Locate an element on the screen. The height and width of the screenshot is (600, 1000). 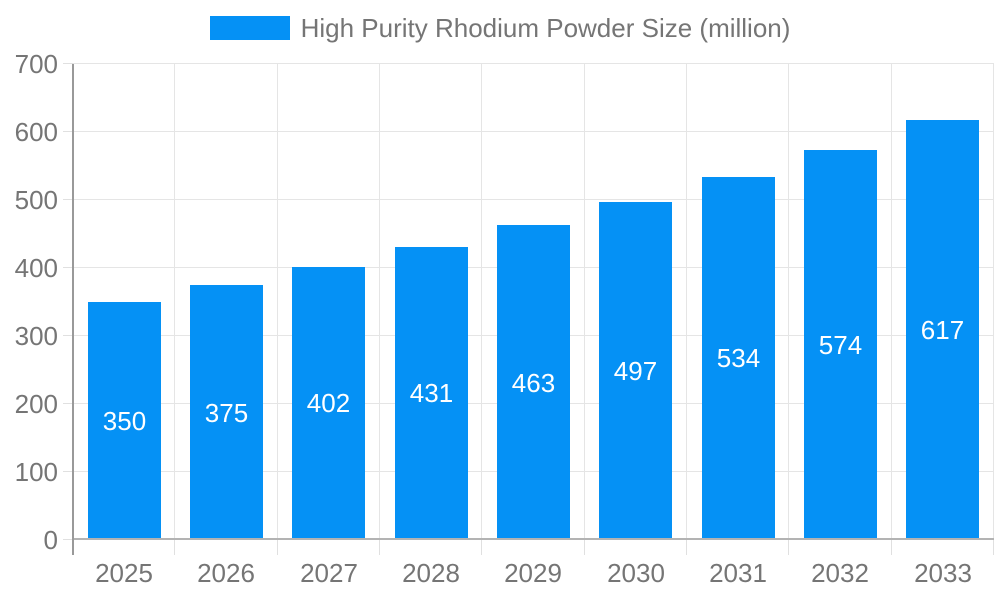
bar-value-label: 463 is located at coordinates (533, 383).